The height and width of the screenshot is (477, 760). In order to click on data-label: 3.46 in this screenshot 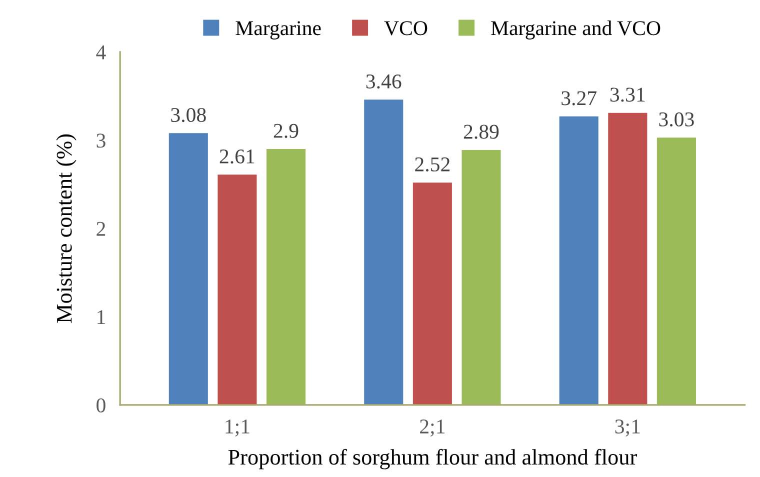, I will do `click(384, 81)`.